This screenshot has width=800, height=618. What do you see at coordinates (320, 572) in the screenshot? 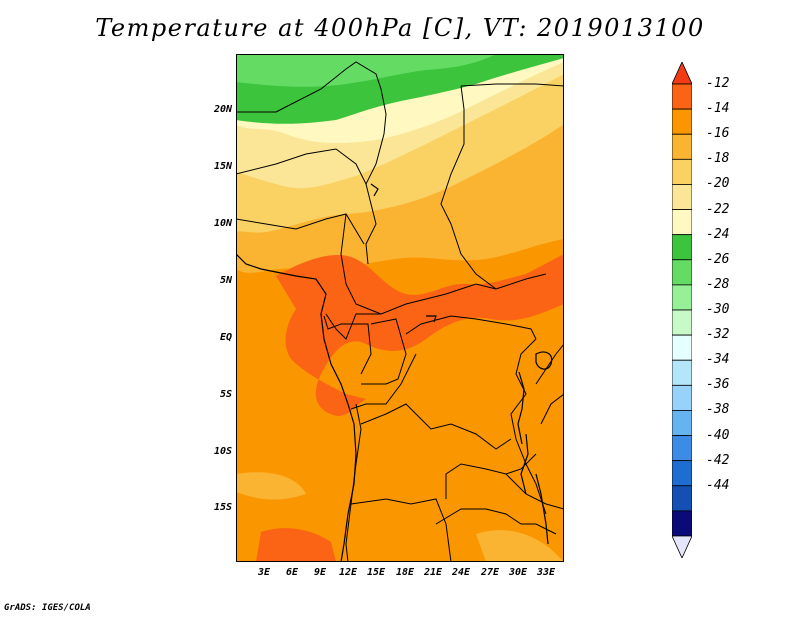
I see `lon-label-9e: 9E` at bounding box center [320, 572].